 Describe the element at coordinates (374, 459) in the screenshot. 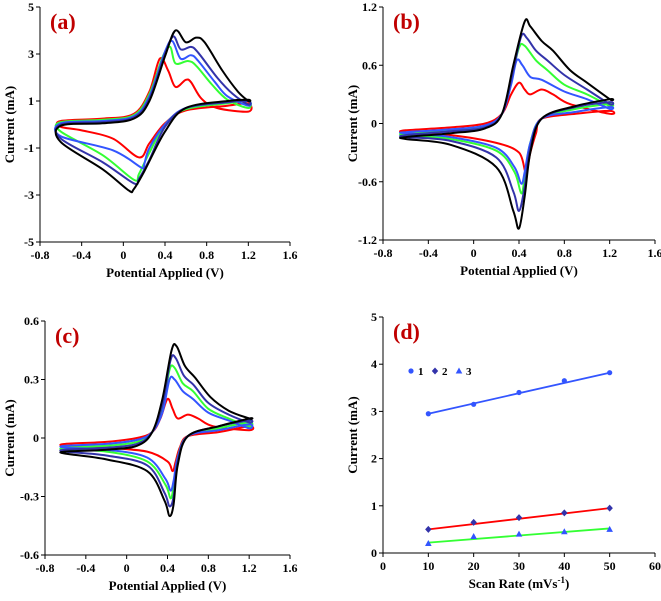

I see `y-tick-label: 2` at that location.